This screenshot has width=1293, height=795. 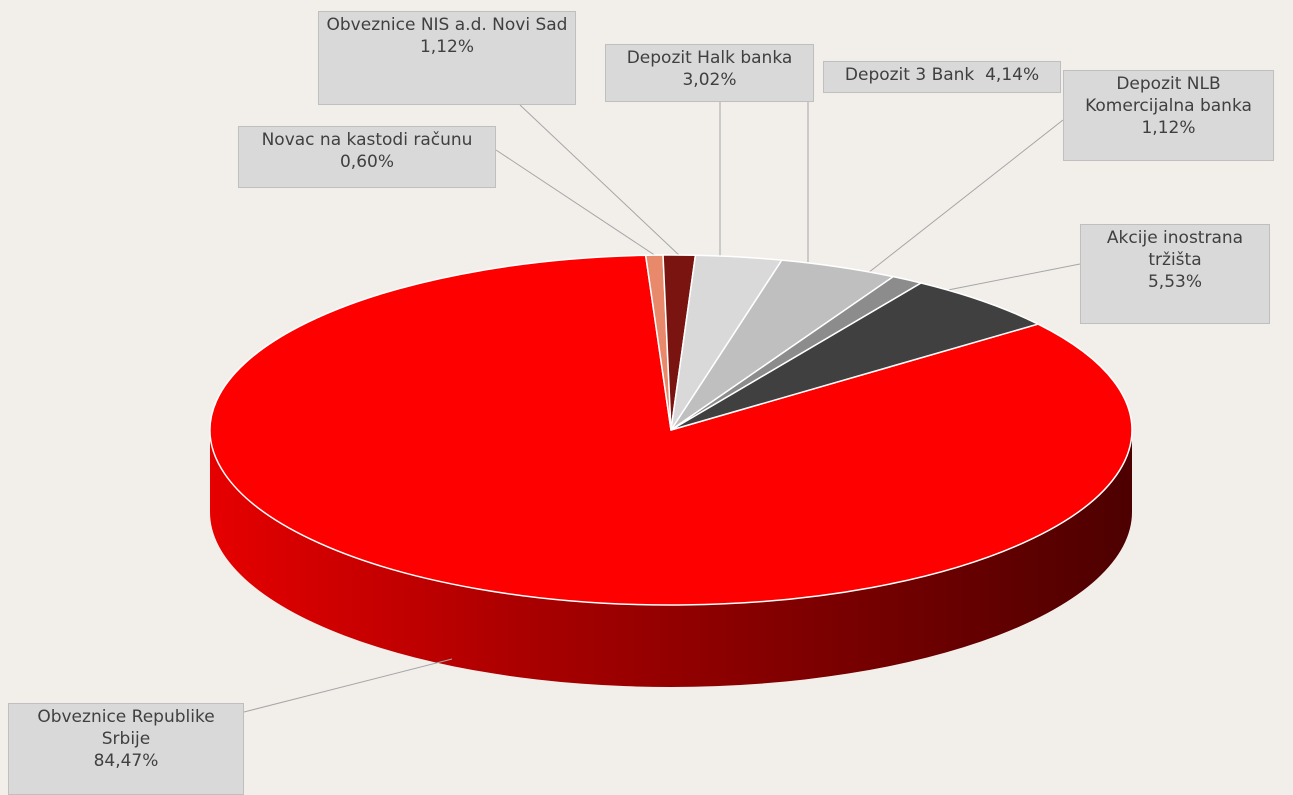 I want to click on label-depozit-3-bank: Depozit 3 Bank 4,14%, so click(x=942, y=77).